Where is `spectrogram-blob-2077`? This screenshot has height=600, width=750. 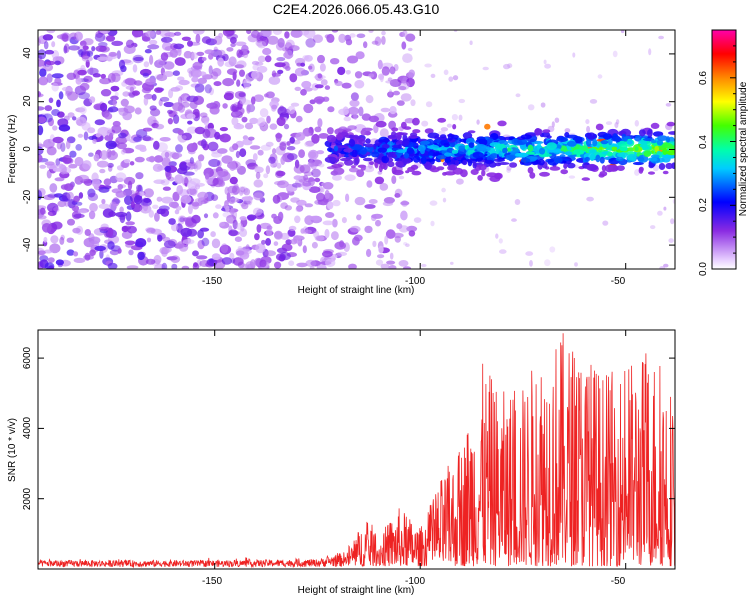
spectrogram-blob-2077 is located at coordinates (585, 179).